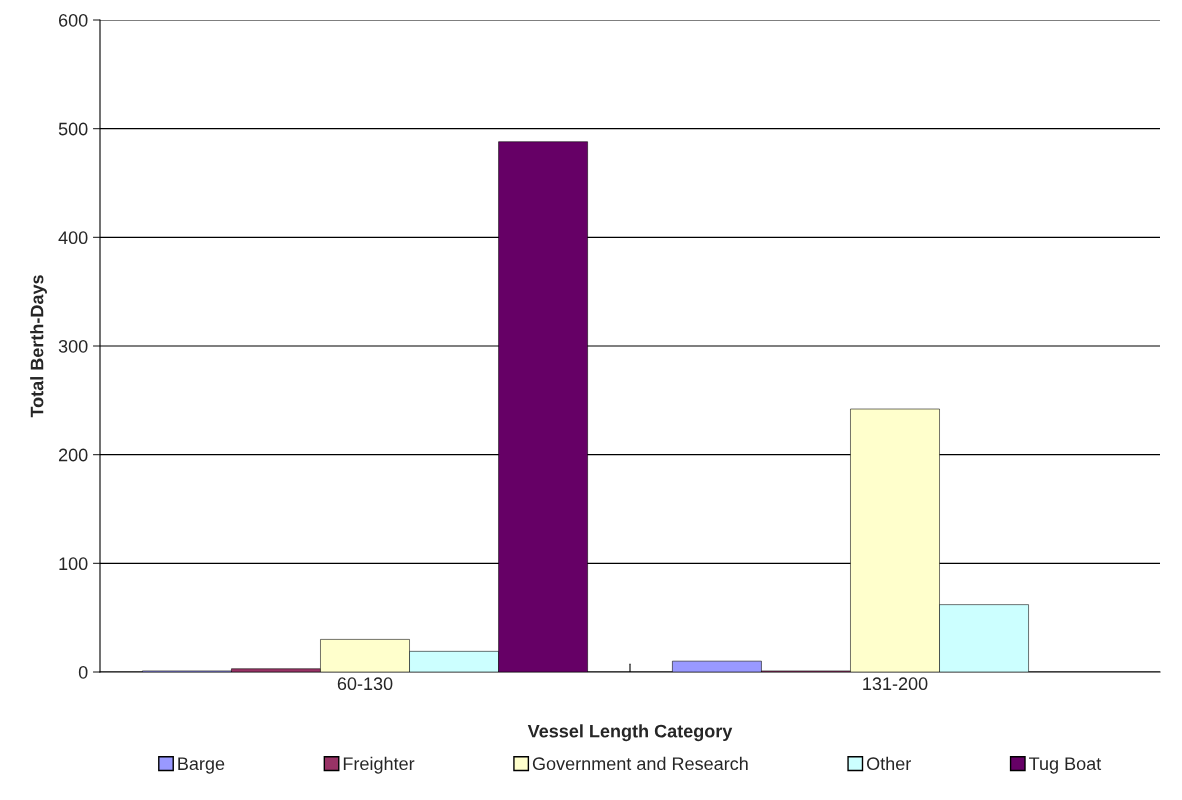 The width and height of the screenshot is (1182, 800). Describe the element at coordinates (73, 455) in the screenshot. I see `y-tick-label: 200` at that location.